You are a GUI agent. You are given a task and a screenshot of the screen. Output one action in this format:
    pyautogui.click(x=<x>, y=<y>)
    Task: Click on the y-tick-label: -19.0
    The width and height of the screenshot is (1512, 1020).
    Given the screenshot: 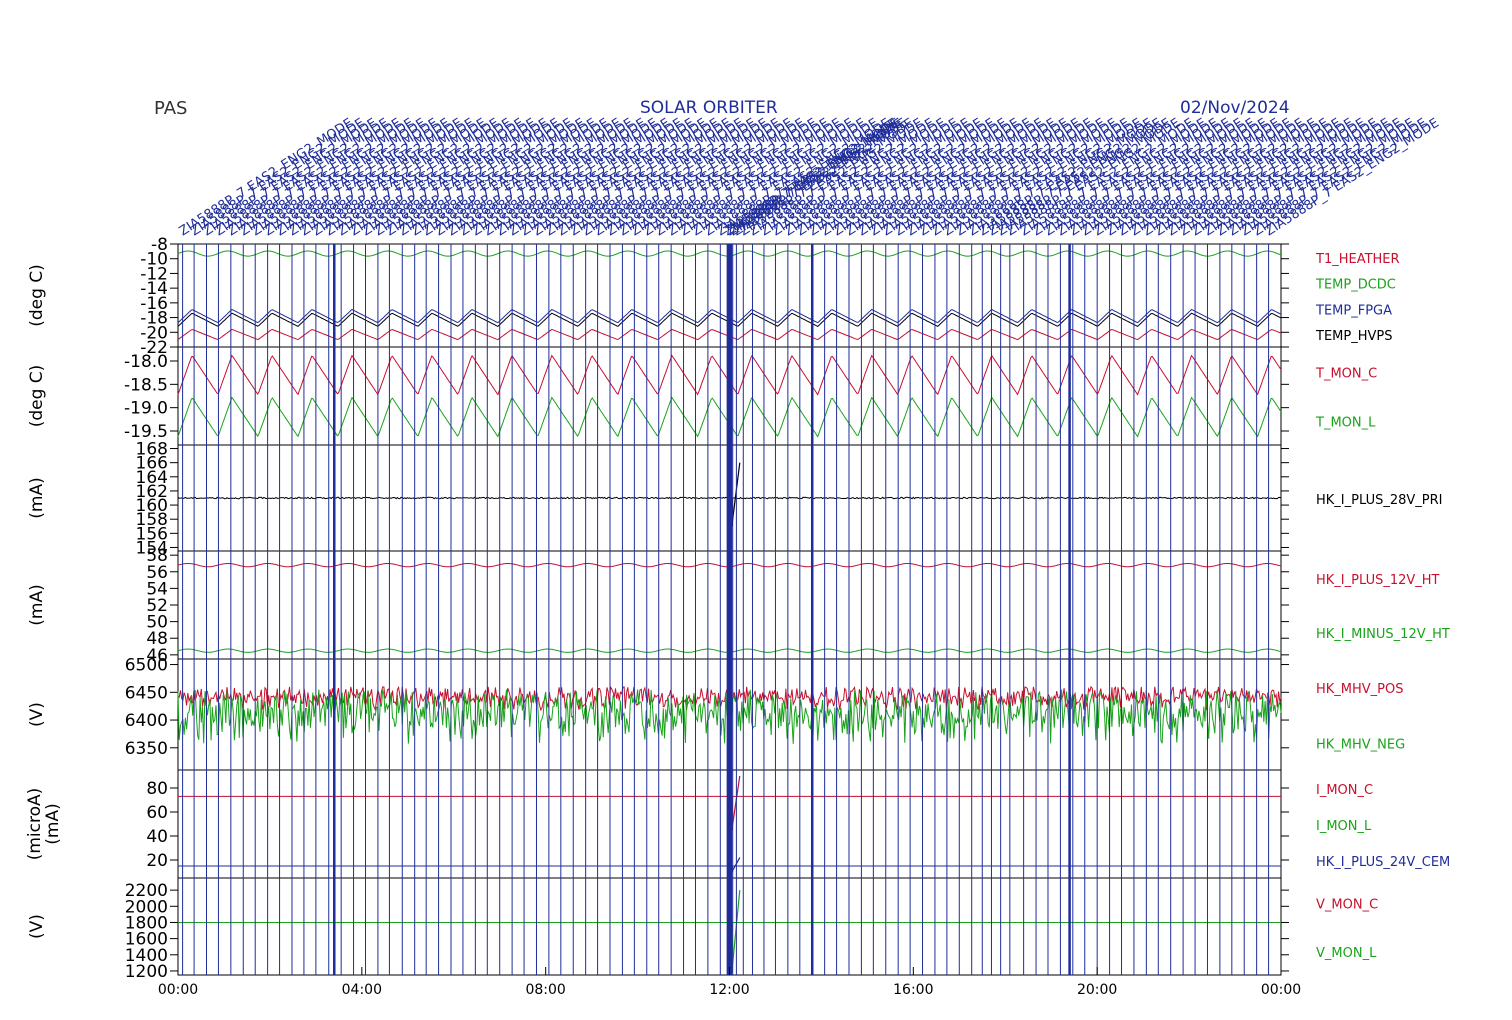 What is the action you would take?
    pyautogui.click(x=146, y=409)
    